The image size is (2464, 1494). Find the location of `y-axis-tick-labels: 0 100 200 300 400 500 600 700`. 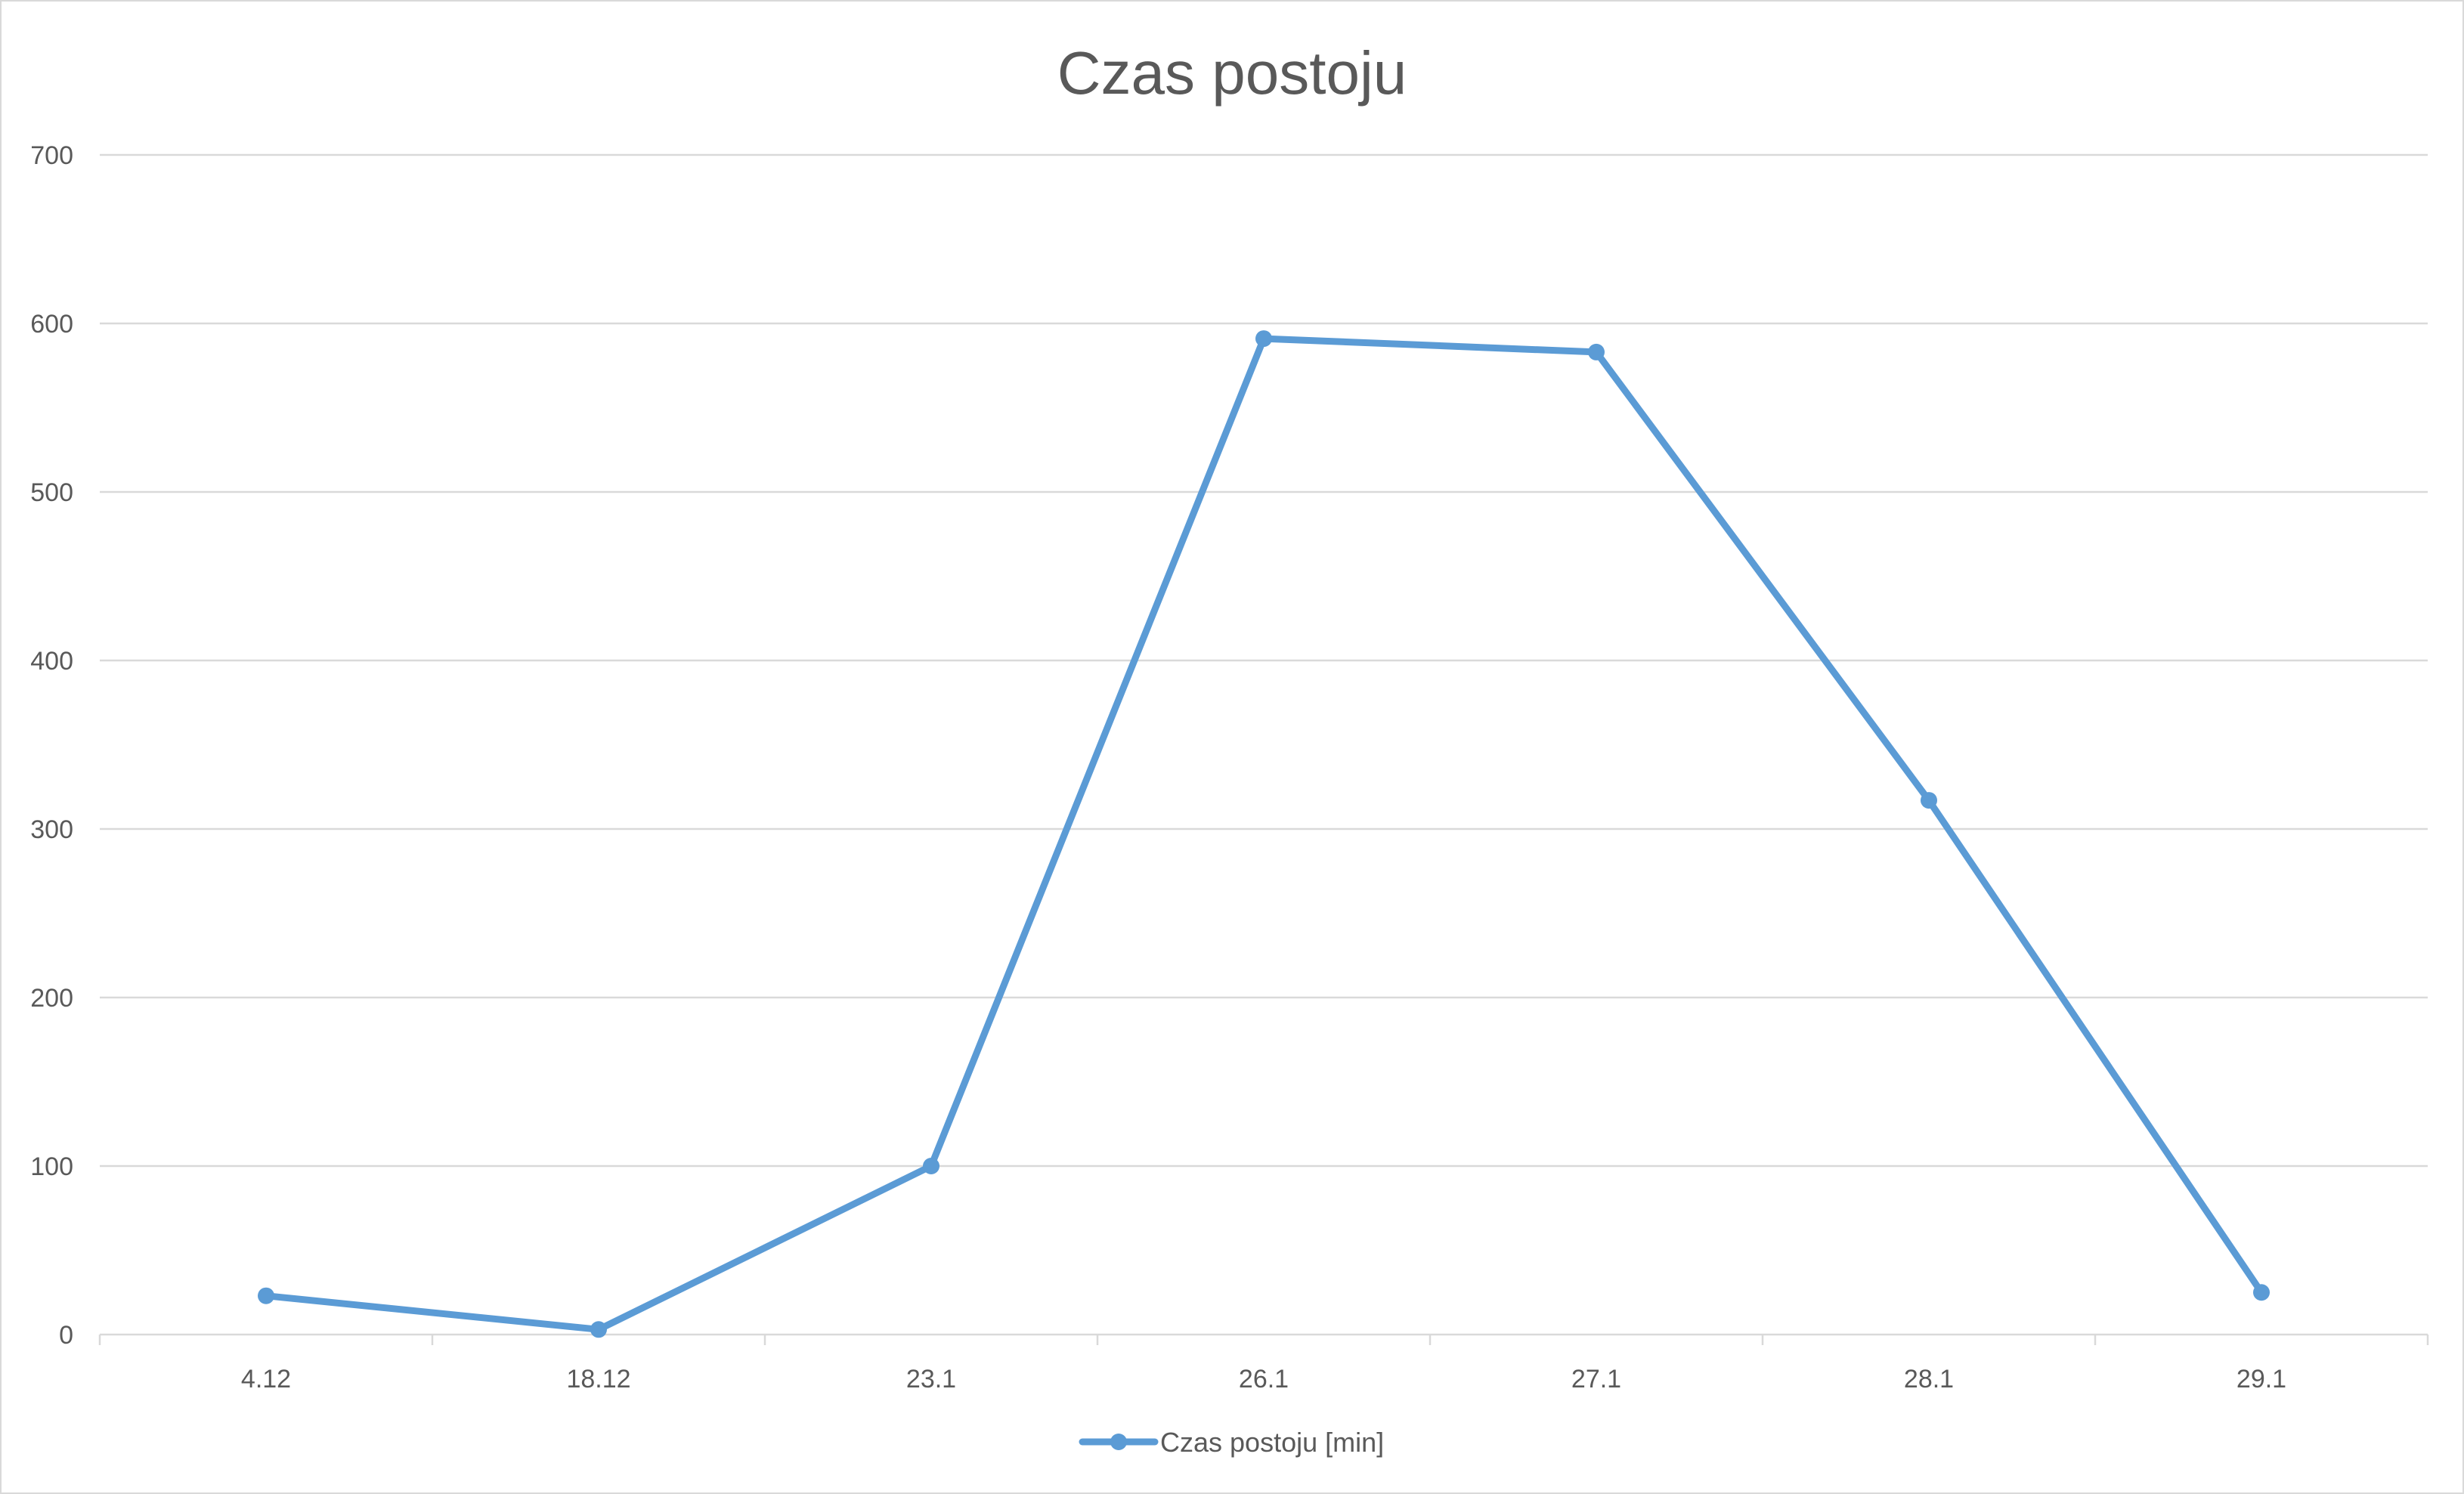

y-axis-tick-labels: 0 100 200 300 400 500 600 700 is located at coordinates (51, 745).